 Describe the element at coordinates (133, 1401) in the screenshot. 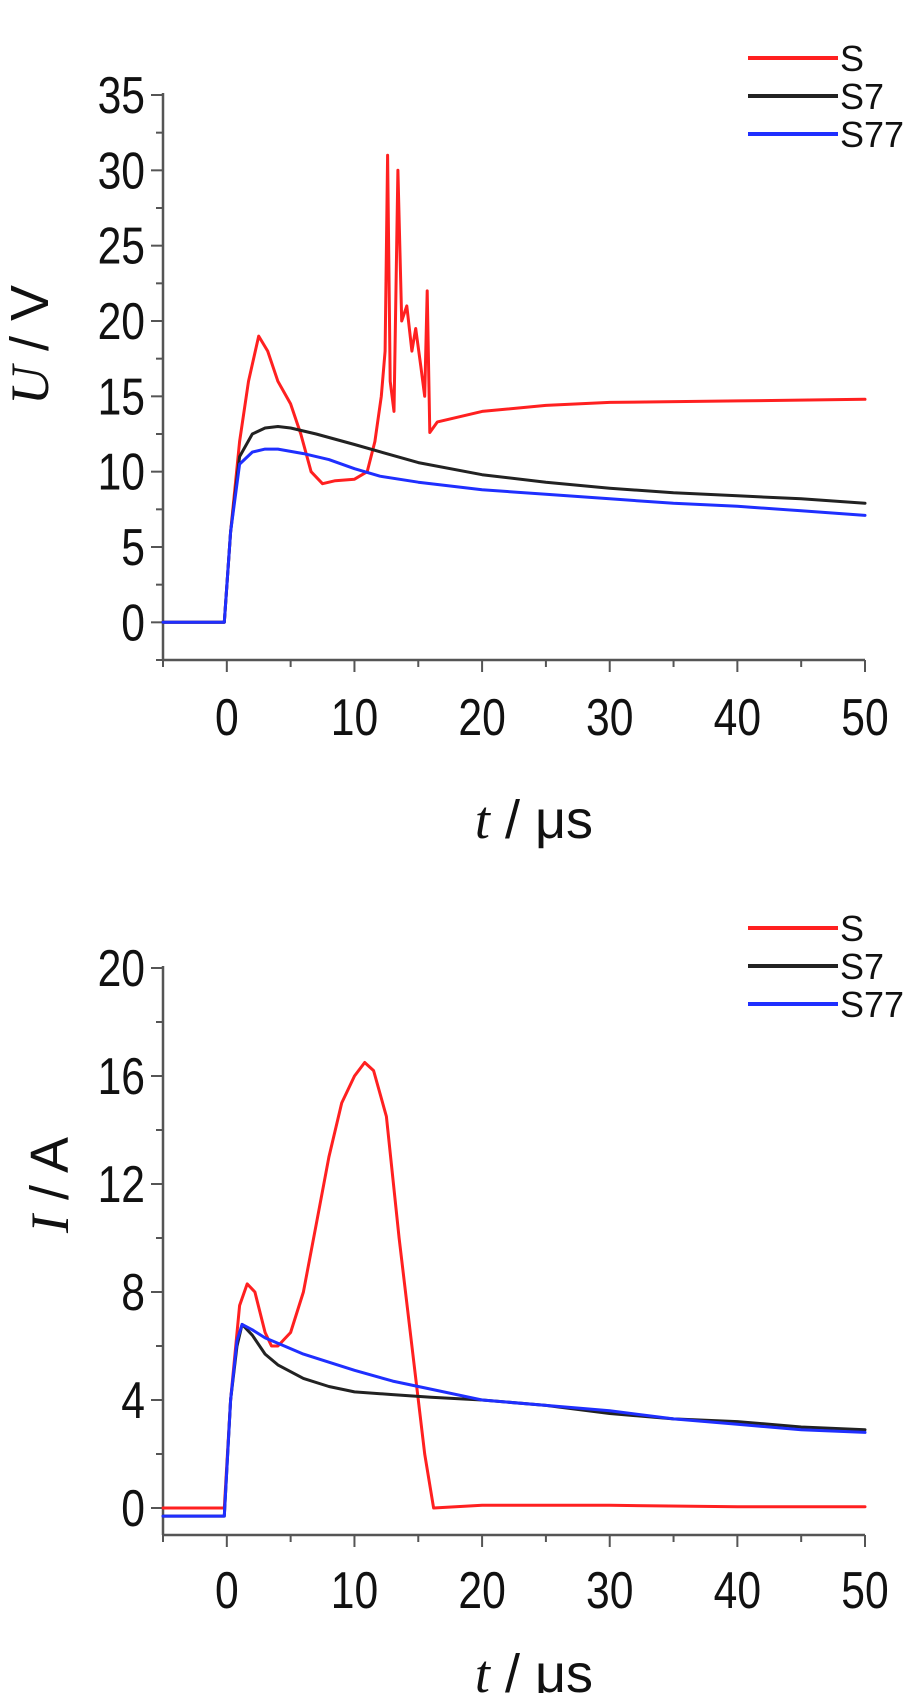

I see `y-tick-label: 4` at that location.